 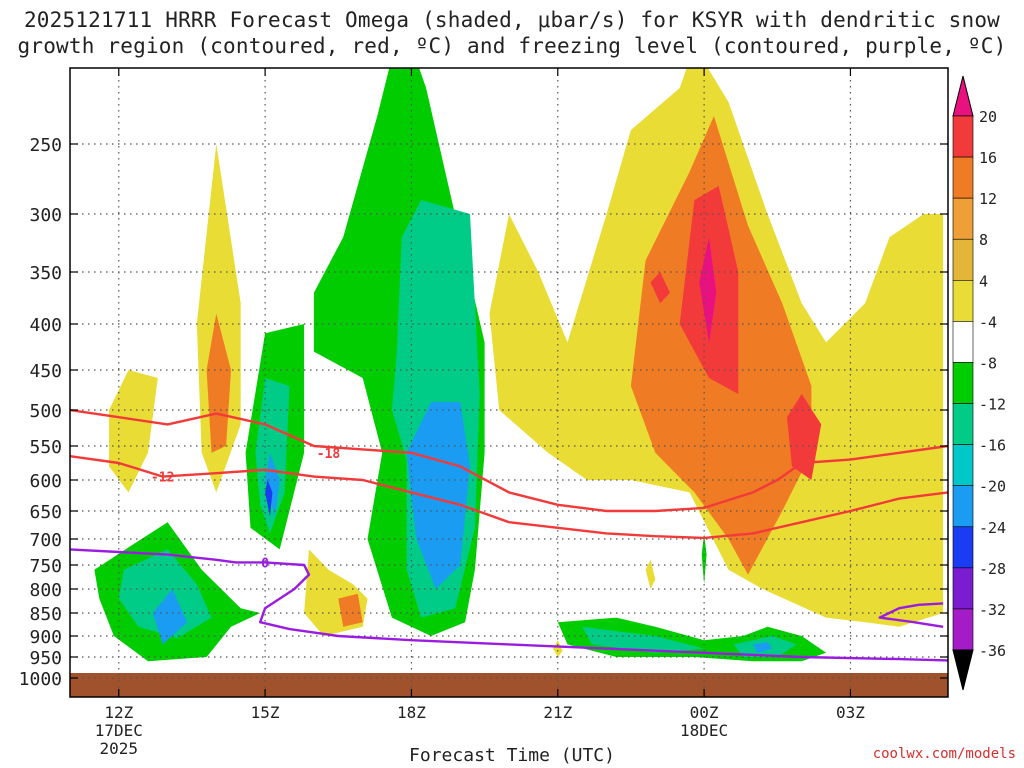 What do you see at coordinates (265, 563) in the screenshot?
I see `contour-label-2: 0` at bounding box center [265, 563].